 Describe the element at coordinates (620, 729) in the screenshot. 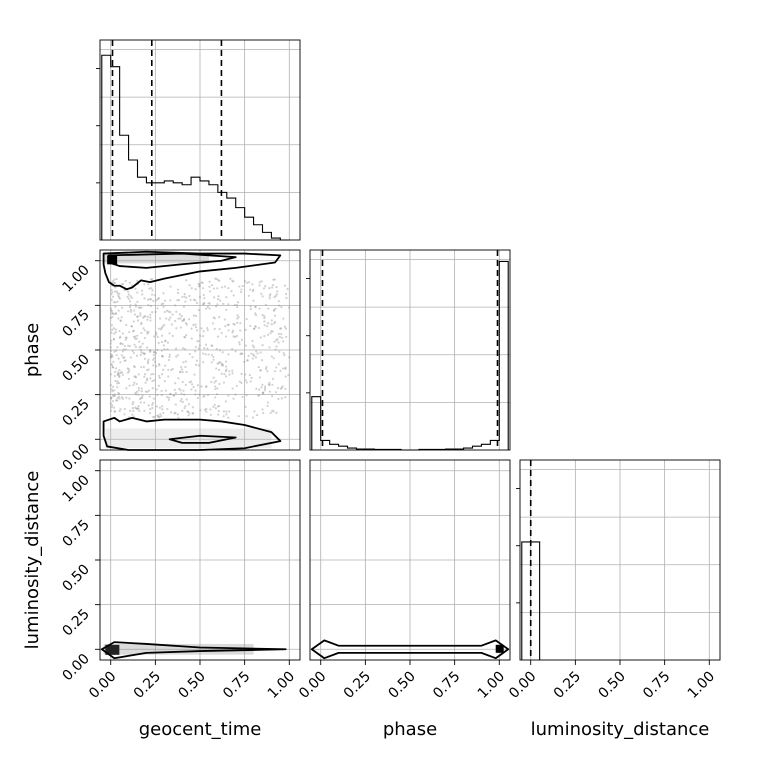

I see `x-axis-label: luminosity_distance` at that location.